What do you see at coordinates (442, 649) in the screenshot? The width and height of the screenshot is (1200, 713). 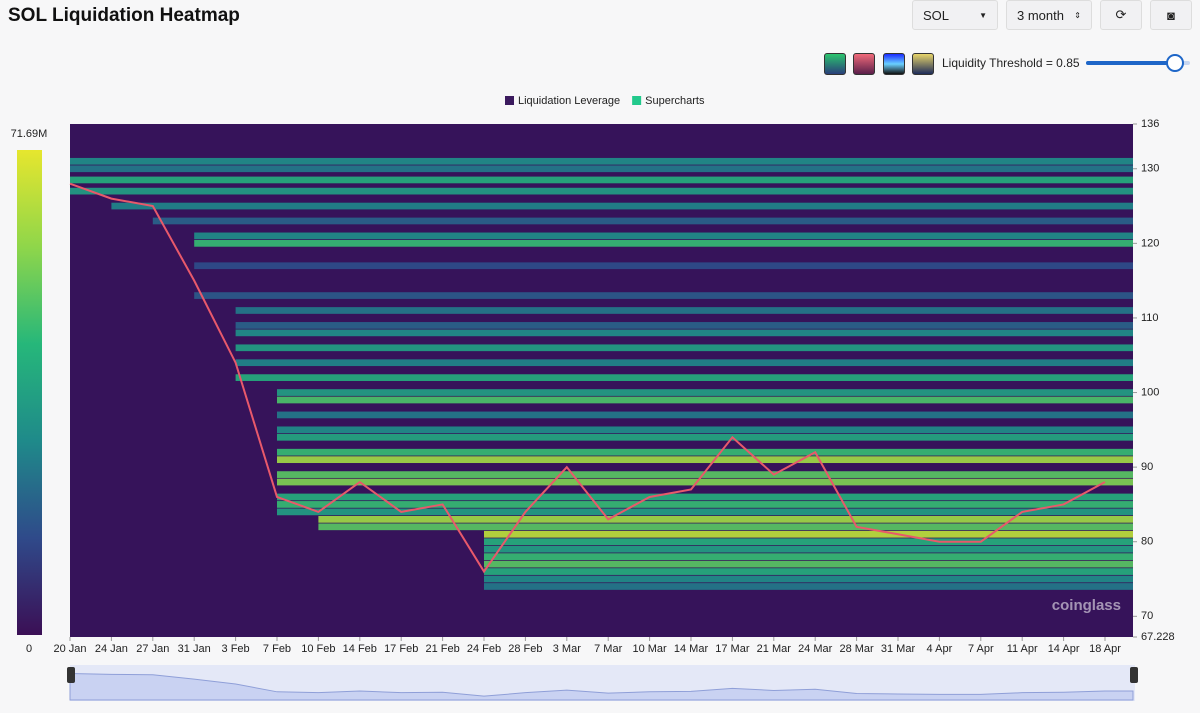 I see `x-tick-label: 21 Feb` at bounding box center [442, 649].